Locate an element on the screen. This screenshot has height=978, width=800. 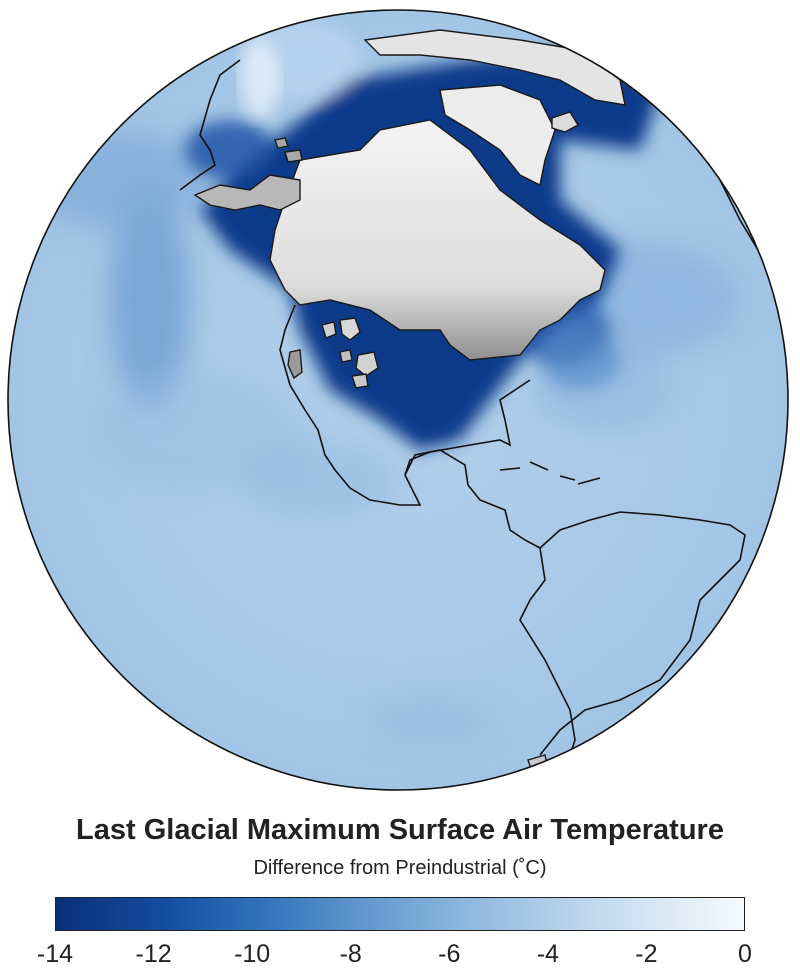
colorbar-tick-label: -10 is located at coordinates (252, 954).